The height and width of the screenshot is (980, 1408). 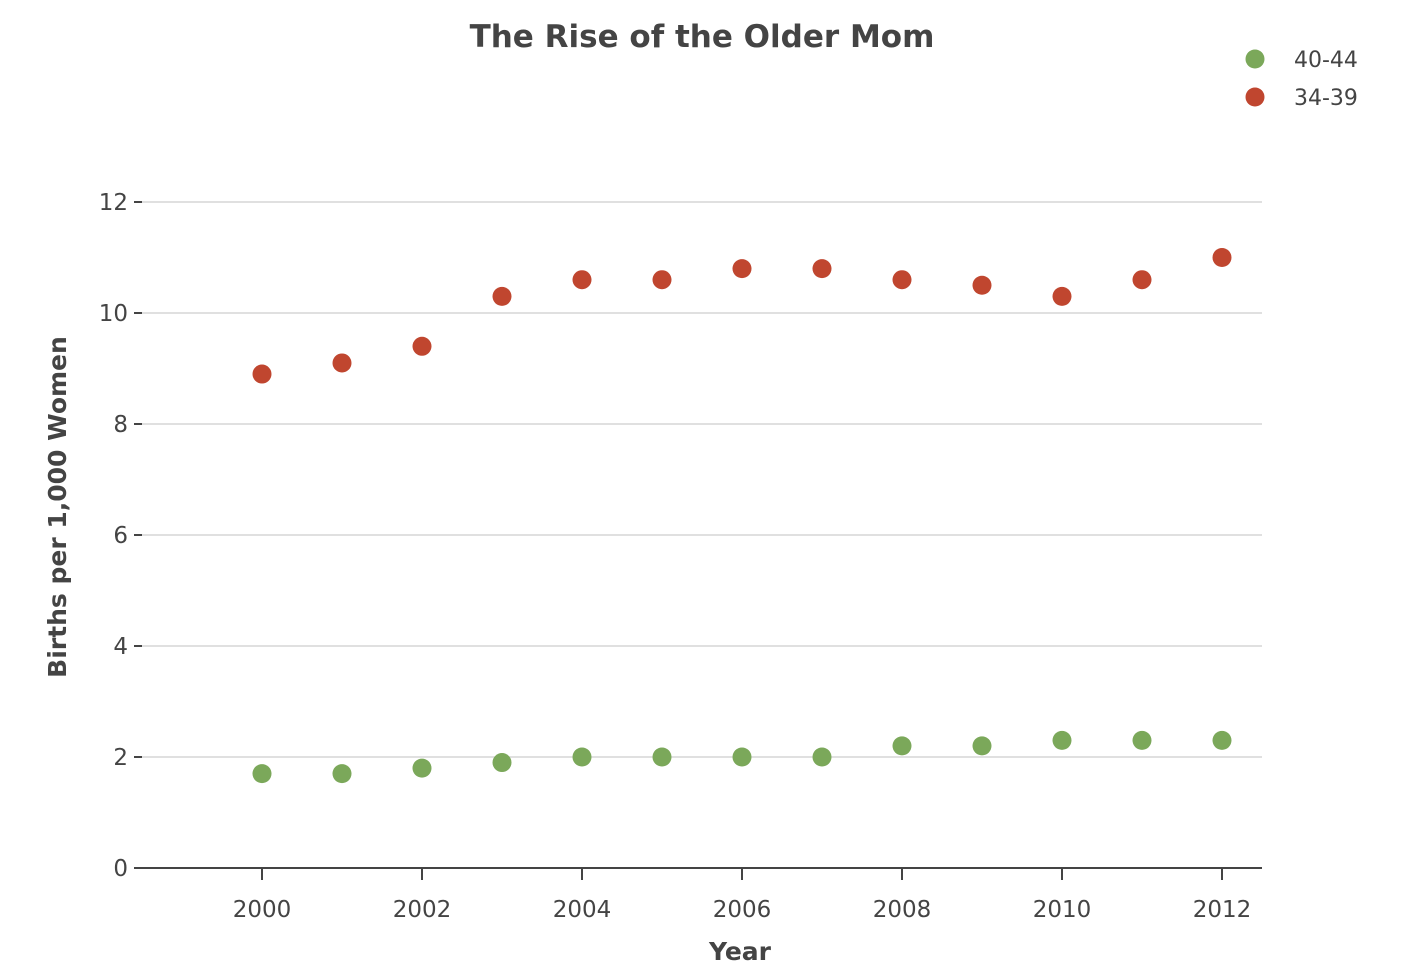 What do you see at coordinates (262, 910) in the screenshot?
I see `x-tick-label: 2000` at bounding box center [262, 910].